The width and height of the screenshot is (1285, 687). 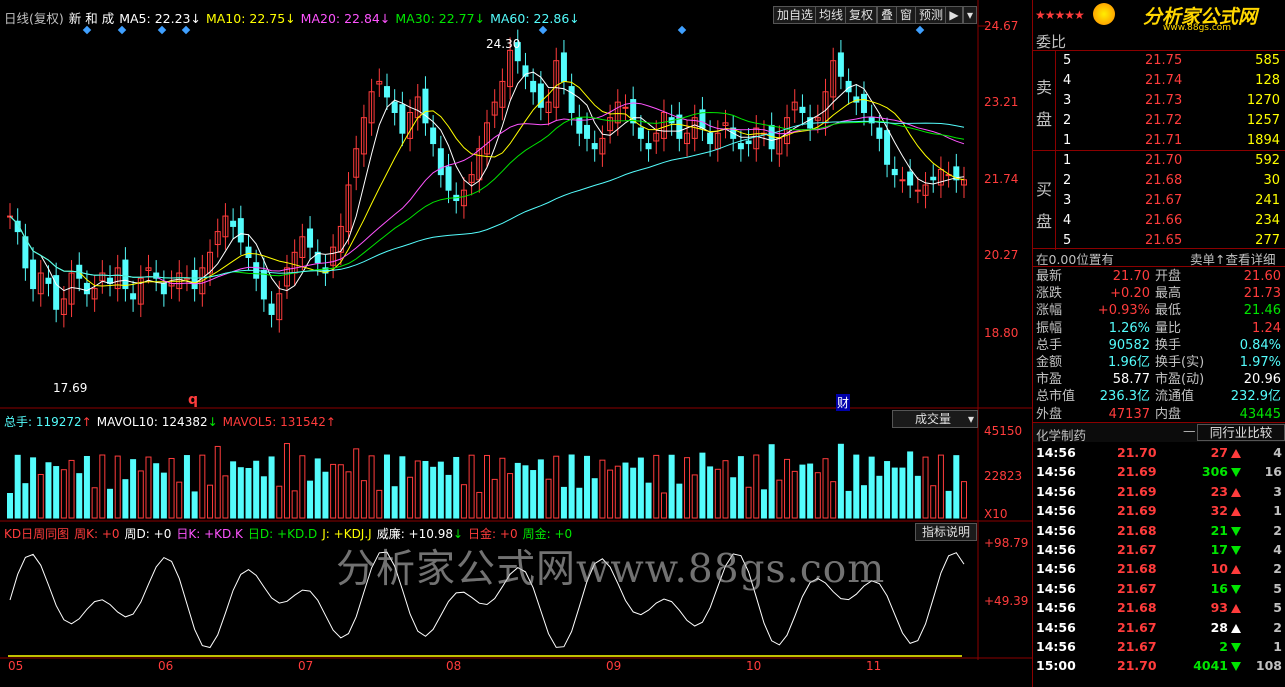 I want to click on month-label: 07, so click(x=306, y=666).